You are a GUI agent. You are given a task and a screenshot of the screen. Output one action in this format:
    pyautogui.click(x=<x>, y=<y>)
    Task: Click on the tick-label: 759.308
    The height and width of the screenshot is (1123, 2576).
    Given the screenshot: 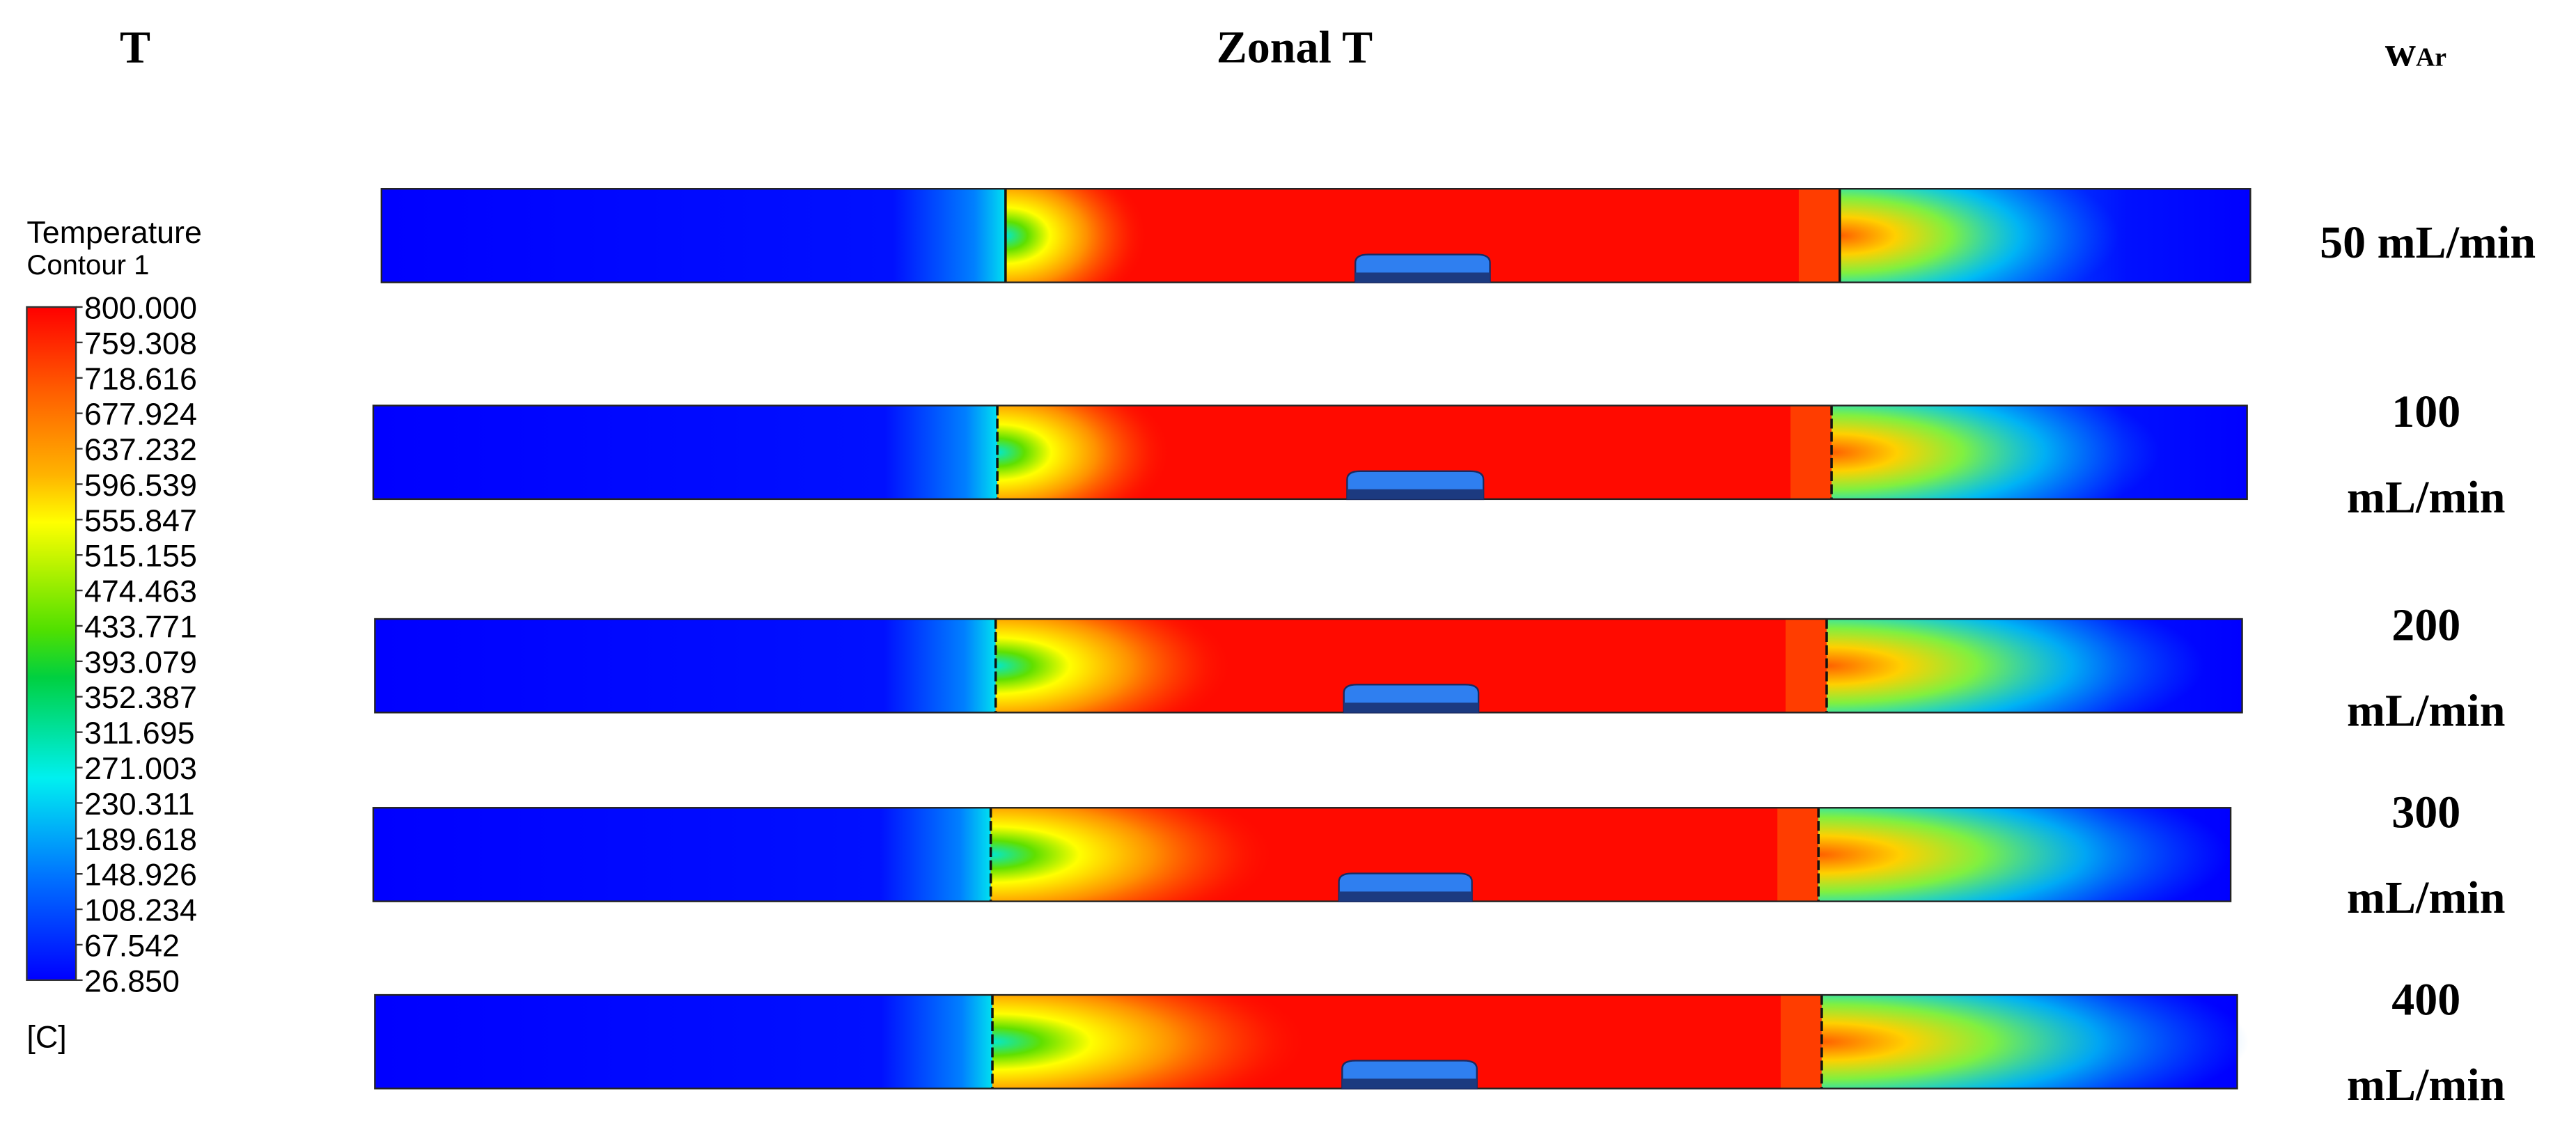 What is the action you would take?
    pyautogui.click(x=141, y=343)
    